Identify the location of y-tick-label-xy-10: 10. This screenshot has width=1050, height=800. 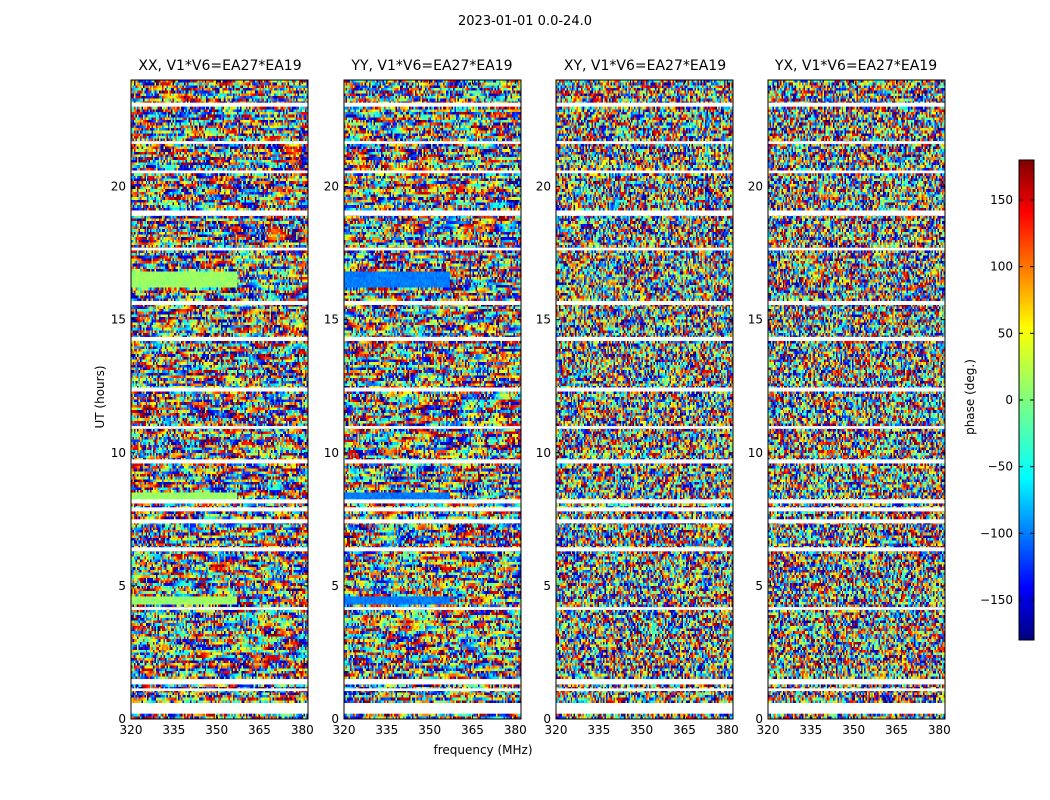
(543, 453).